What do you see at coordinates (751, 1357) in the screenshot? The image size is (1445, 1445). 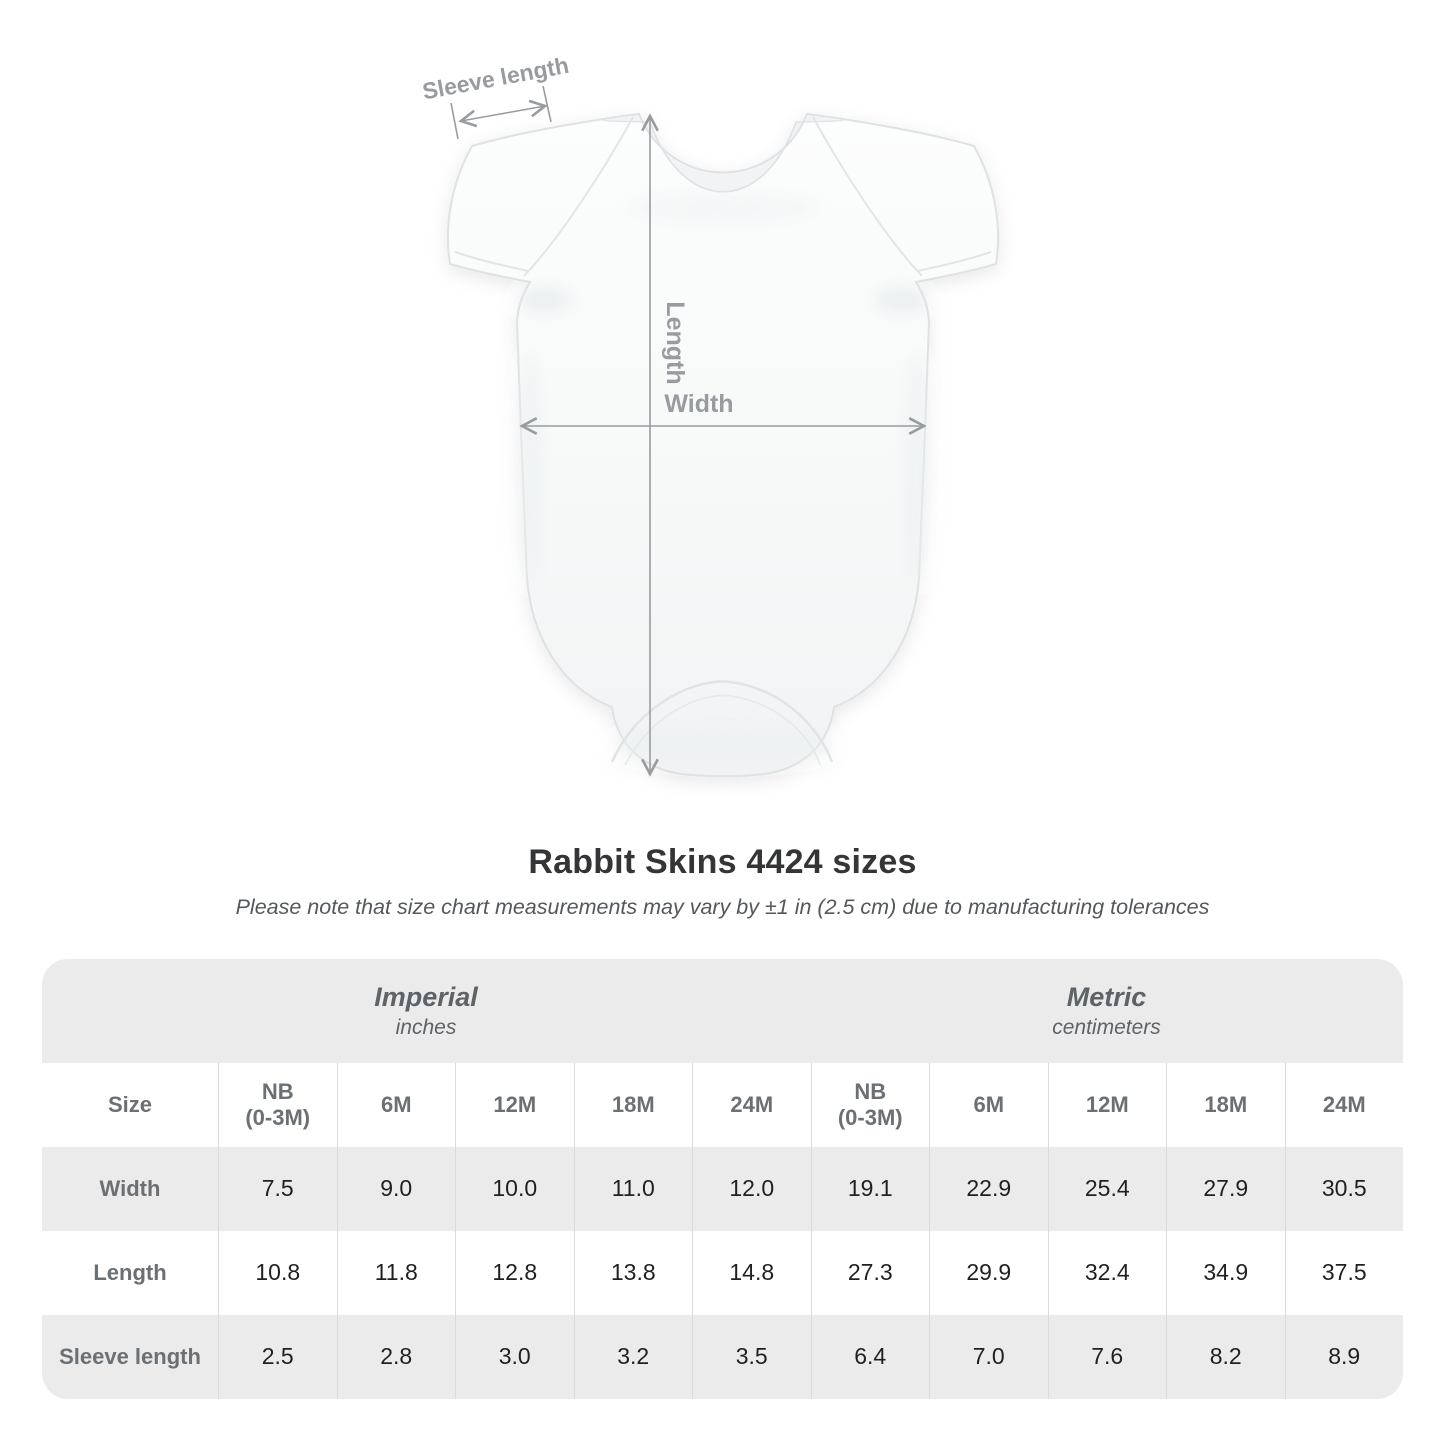 I see `table-cell: 3.5` at bounding box center [751, 1357].